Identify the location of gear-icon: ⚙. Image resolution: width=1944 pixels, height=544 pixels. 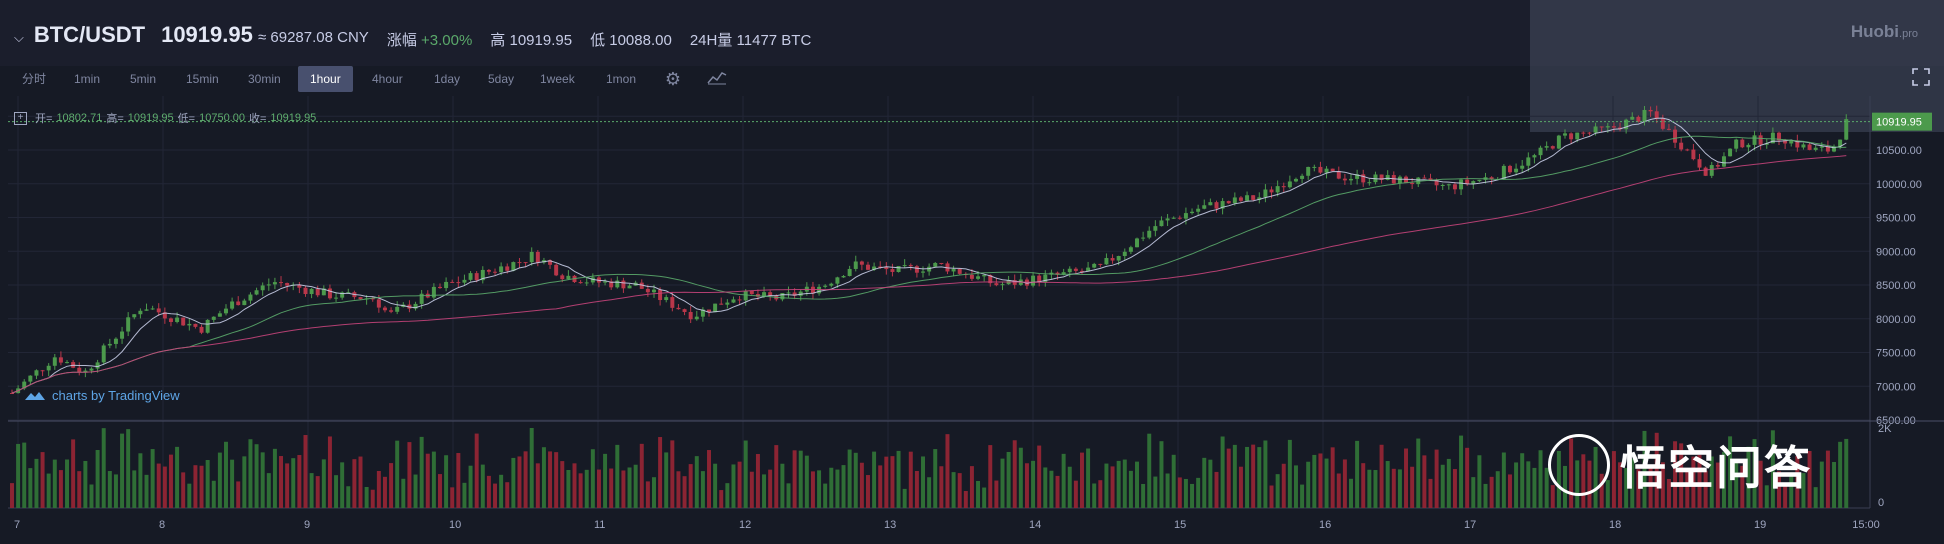
(673, 79).